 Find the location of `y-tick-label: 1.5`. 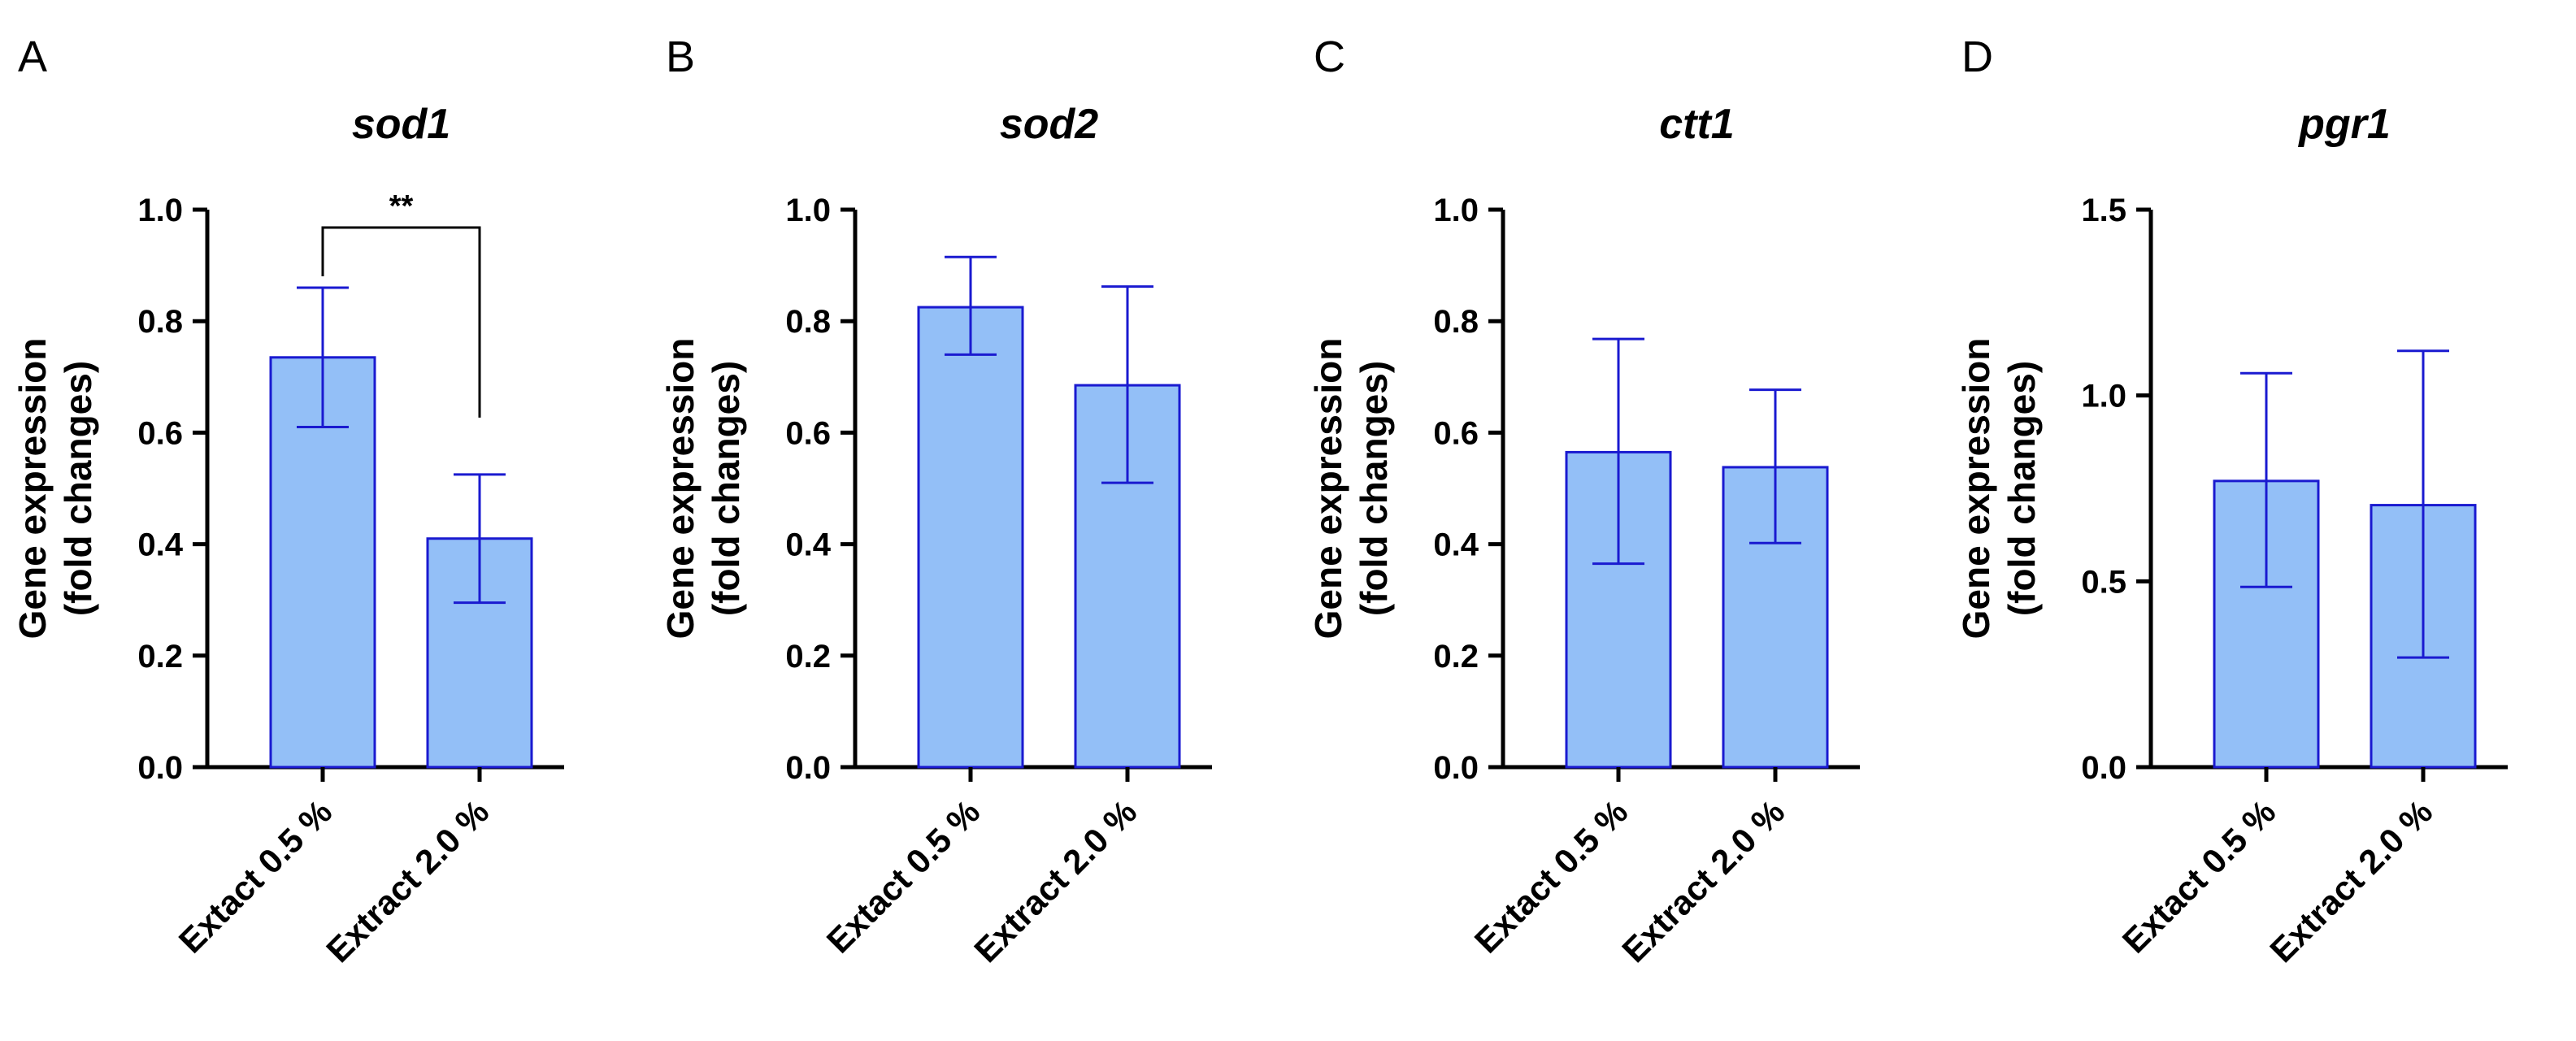

y-tick-label: 1.5 is located at coordinates (2103, 211).